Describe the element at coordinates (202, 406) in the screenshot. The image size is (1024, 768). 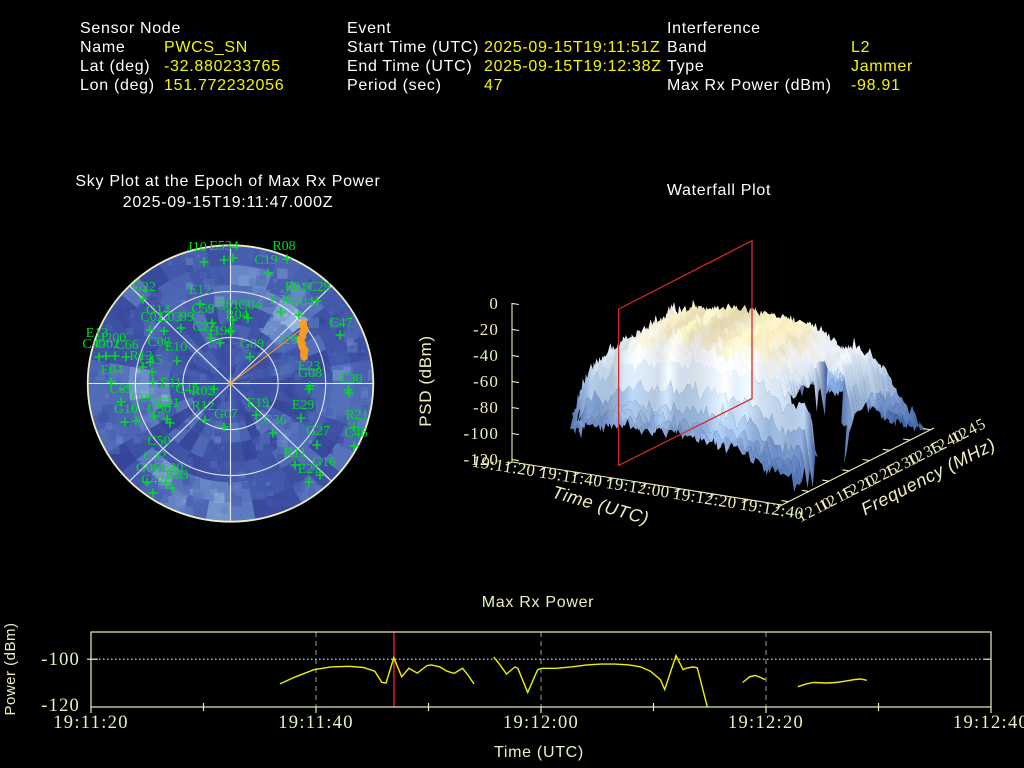
I see `svg-text: R12` at that location.